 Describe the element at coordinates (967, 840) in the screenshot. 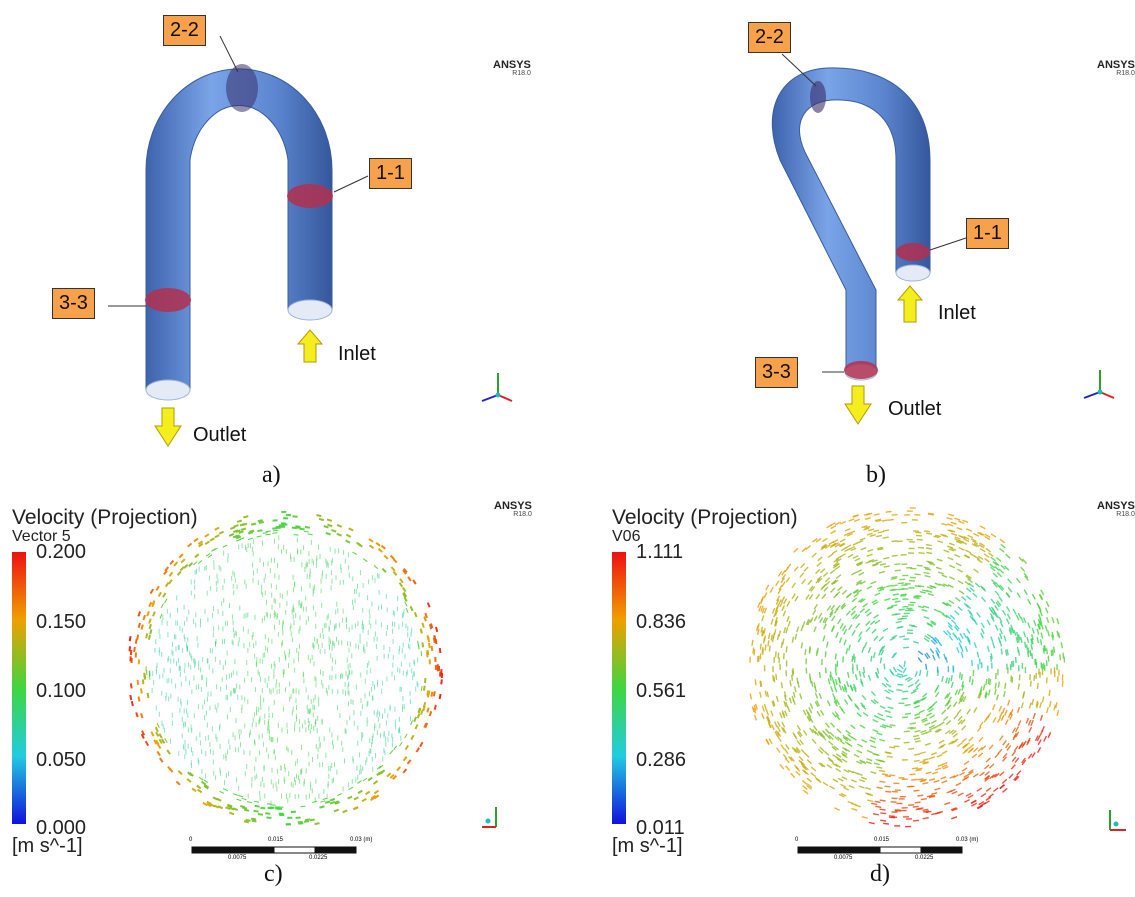

I see `scale-label-d-2: 0.03 (m)` at that location.